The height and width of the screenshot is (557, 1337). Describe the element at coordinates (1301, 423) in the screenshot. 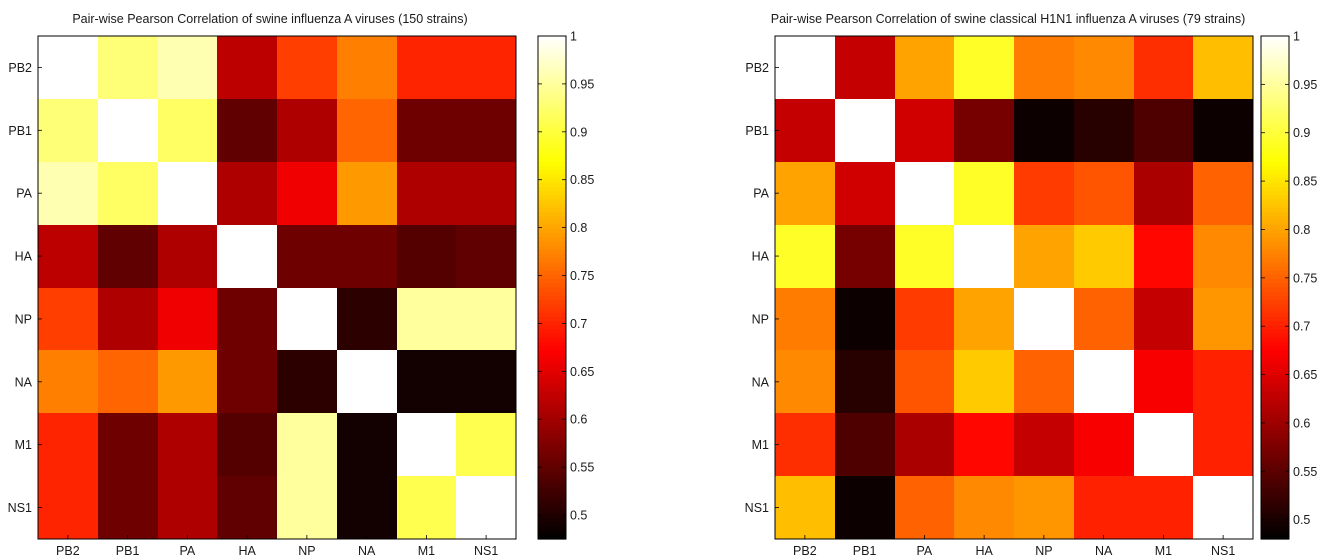

I see `colorbar-tick-label: 0.6` at that location.